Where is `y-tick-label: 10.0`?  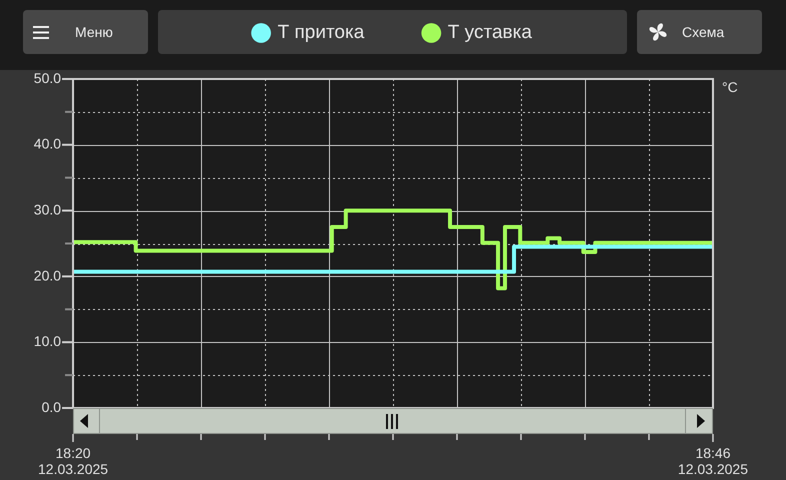
y-tick-label: 10.0 is located at coordinates (48, 341).